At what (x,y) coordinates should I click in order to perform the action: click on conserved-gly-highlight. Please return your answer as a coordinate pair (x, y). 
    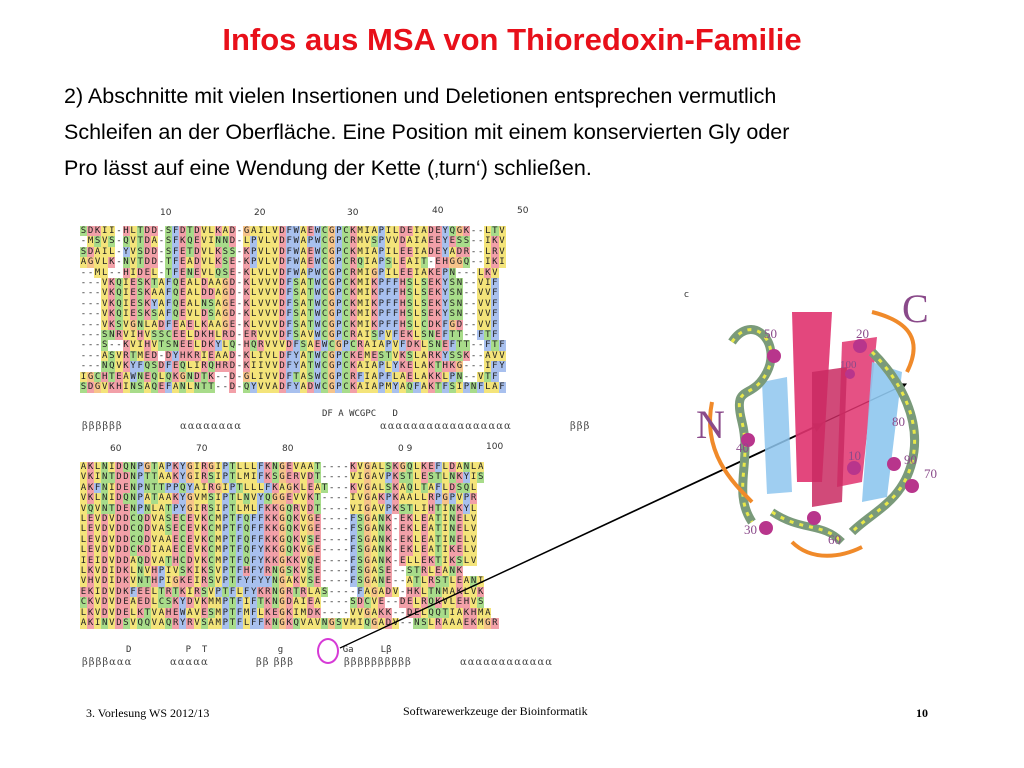
    Looking at the image, I should click on (328, 651).